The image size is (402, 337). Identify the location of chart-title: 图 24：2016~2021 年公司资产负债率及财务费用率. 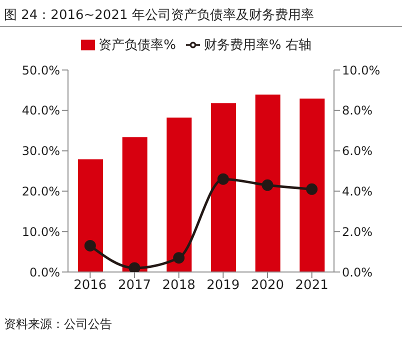
(159, 15).